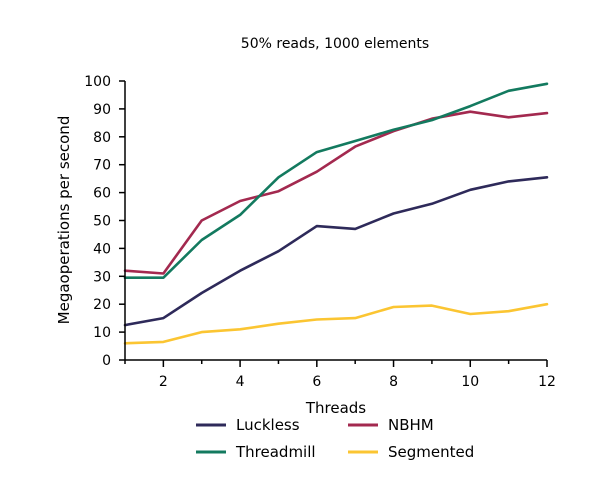  Describe the element at coordinates (411, 425) in the screenshot. I see `legend-label-nbhm: NBHM` at that location.